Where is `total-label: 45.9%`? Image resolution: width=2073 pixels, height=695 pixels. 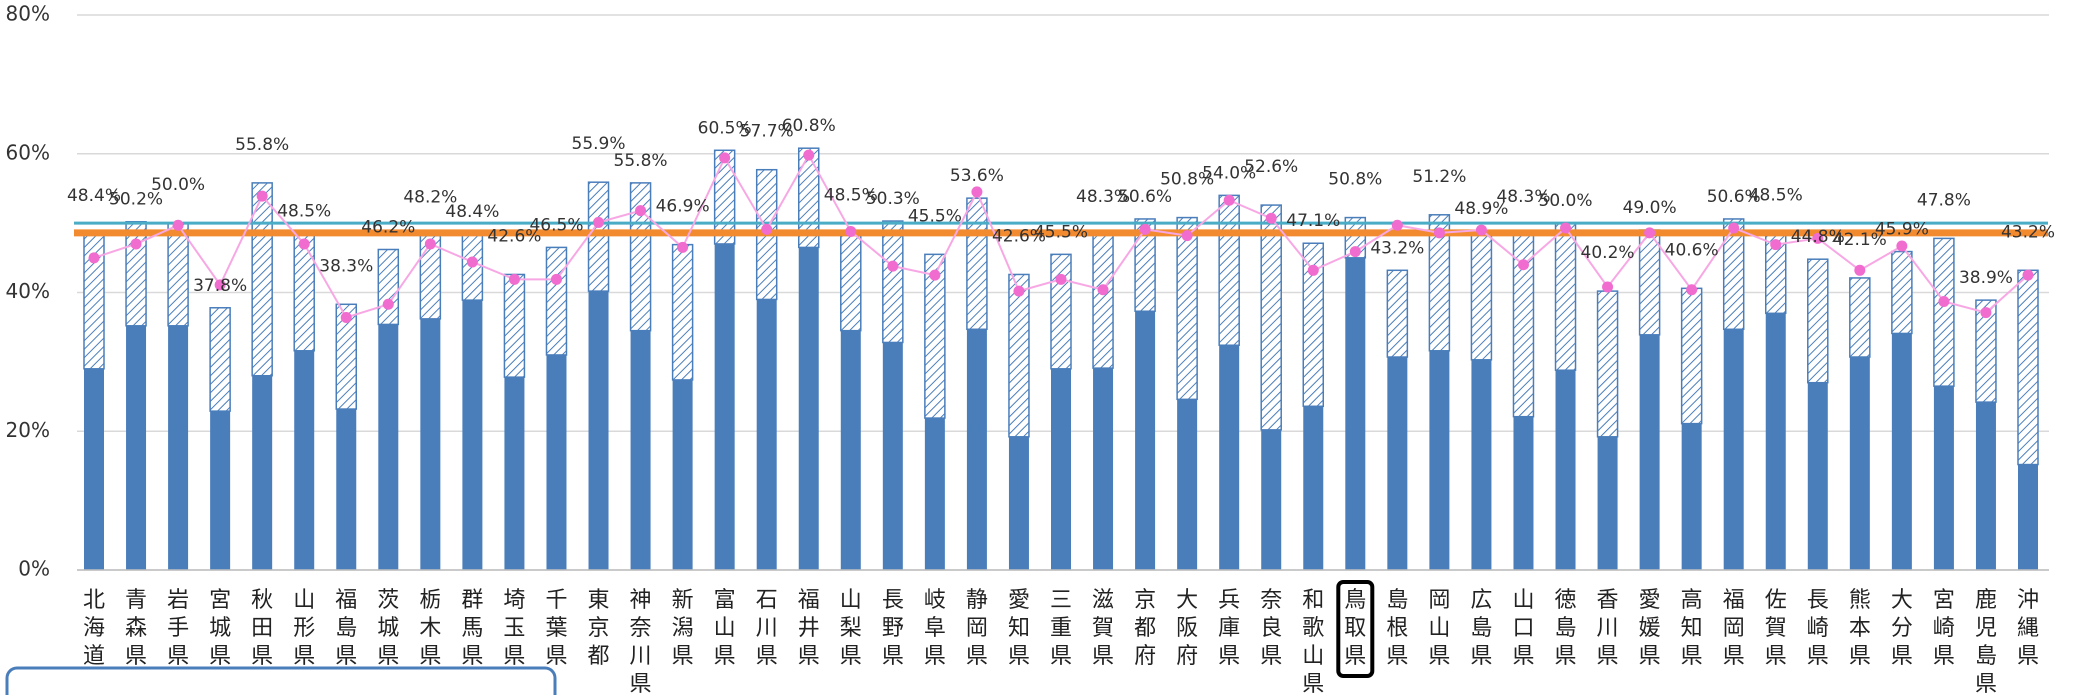
total-label: 45.9% is located at coordinates (1902, 230).